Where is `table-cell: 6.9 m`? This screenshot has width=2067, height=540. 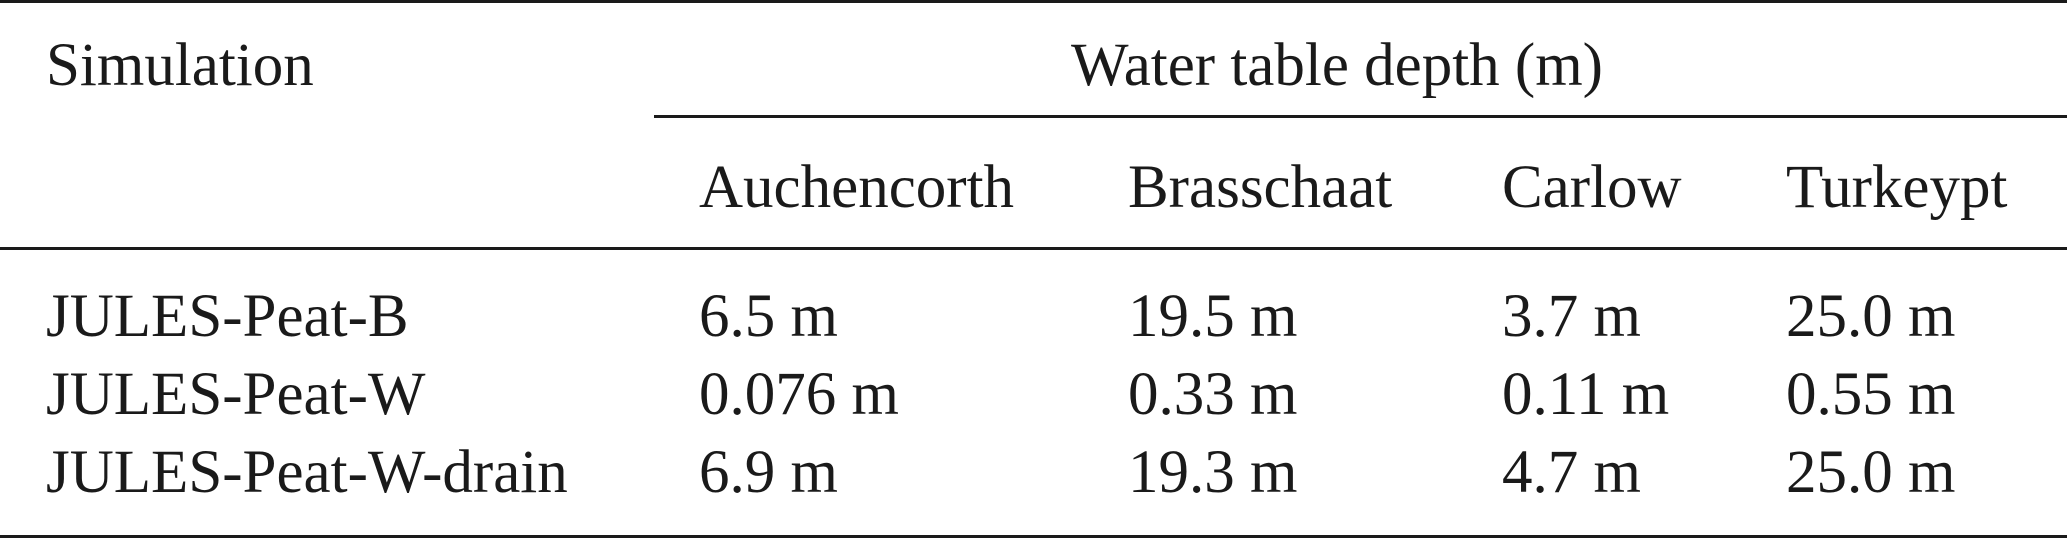
table-cell: 6.9 m is located at coordinates (768, 472).